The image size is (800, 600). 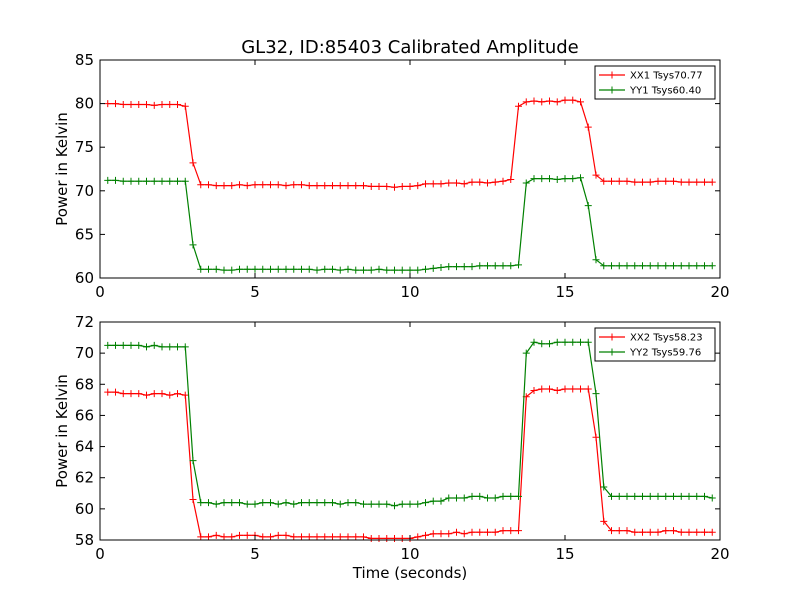 What do you see at coordinates (665, 353) in the screenshot?
I see `legend-label: YY2 Tsys59.76` at bounding box center [665, 353].